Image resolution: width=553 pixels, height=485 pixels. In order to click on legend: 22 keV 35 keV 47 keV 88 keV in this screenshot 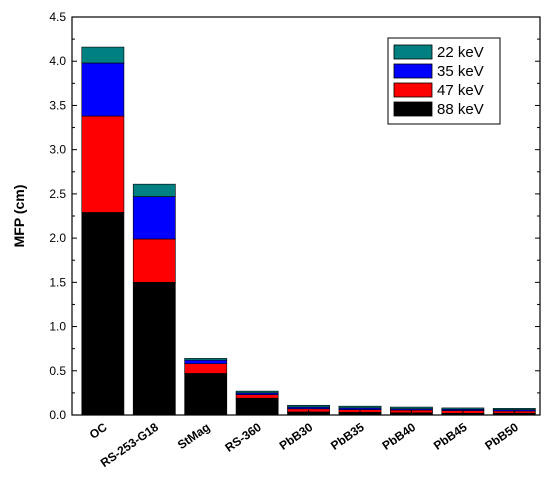, I will do `click(444, 81)`.